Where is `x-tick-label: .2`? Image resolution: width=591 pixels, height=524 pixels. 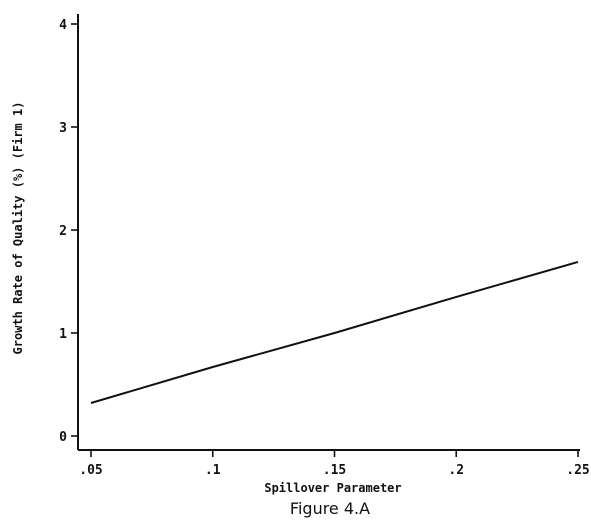 x-tick-label: .2 is located at coordinates (456, 470).